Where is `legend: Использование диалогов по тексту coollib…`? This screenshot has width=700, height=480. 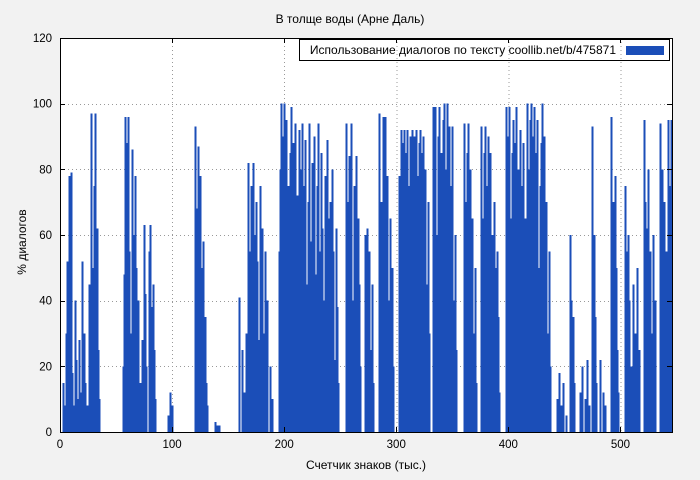 legend: Использование диалогов по тексту coollib… is located at coordinates (484, 50).